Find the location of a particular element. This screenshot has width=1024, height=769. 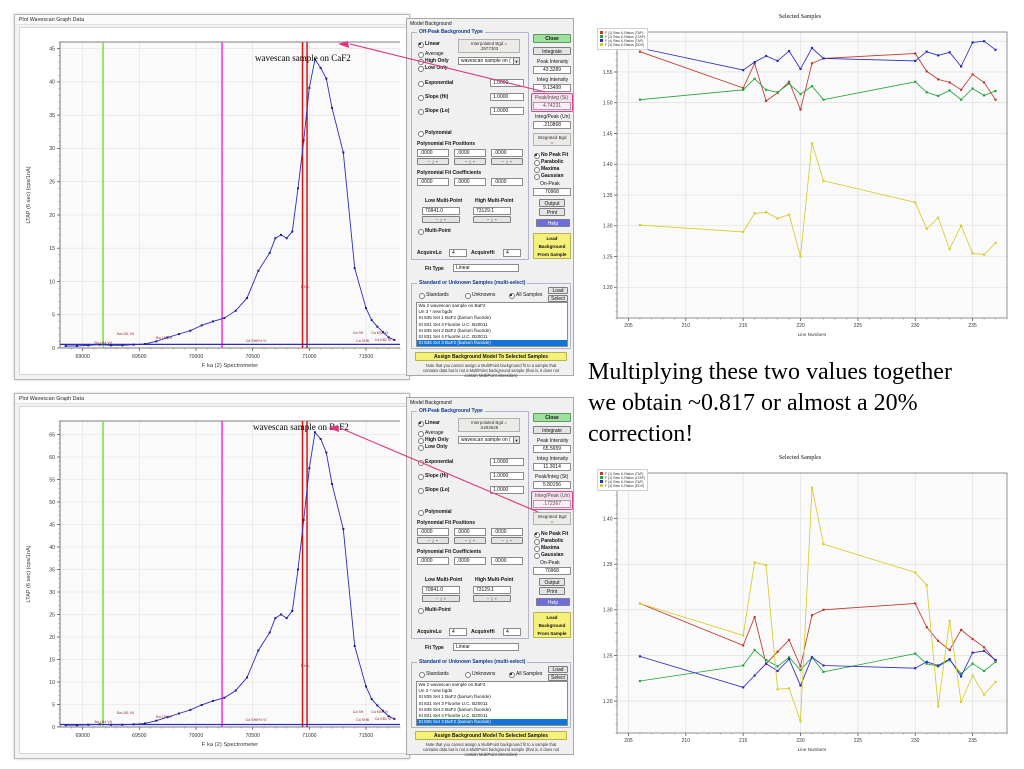

low-multipoint-value: 70841.0 is located at coordinates (441, 590).